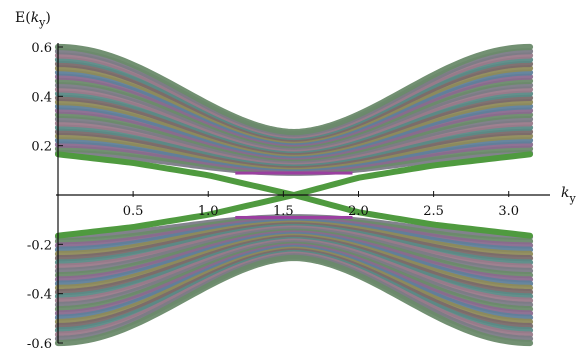 This screenshot has height=354, width=587. Describe the element at coordinates (508, 211) in the screenshot. I see `x-tick-label: 3.0` at that location.